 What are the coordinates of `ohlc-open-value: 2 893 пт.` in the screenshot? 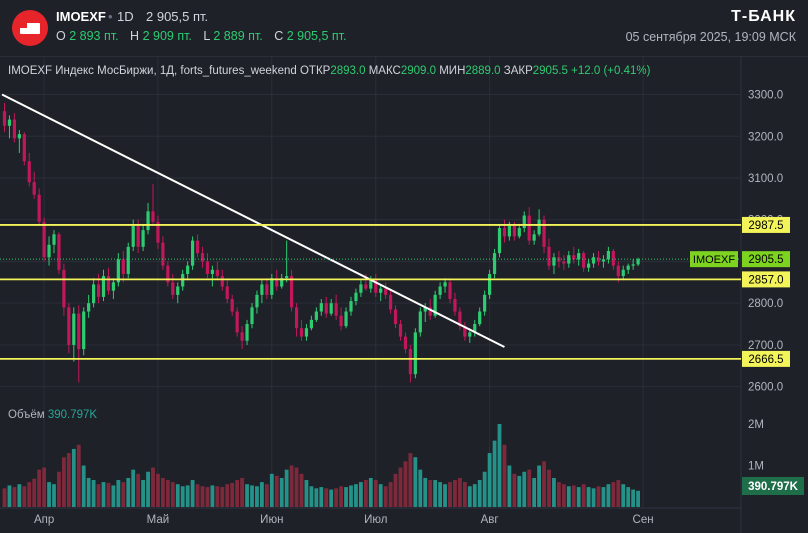 It's located at (94, 36).